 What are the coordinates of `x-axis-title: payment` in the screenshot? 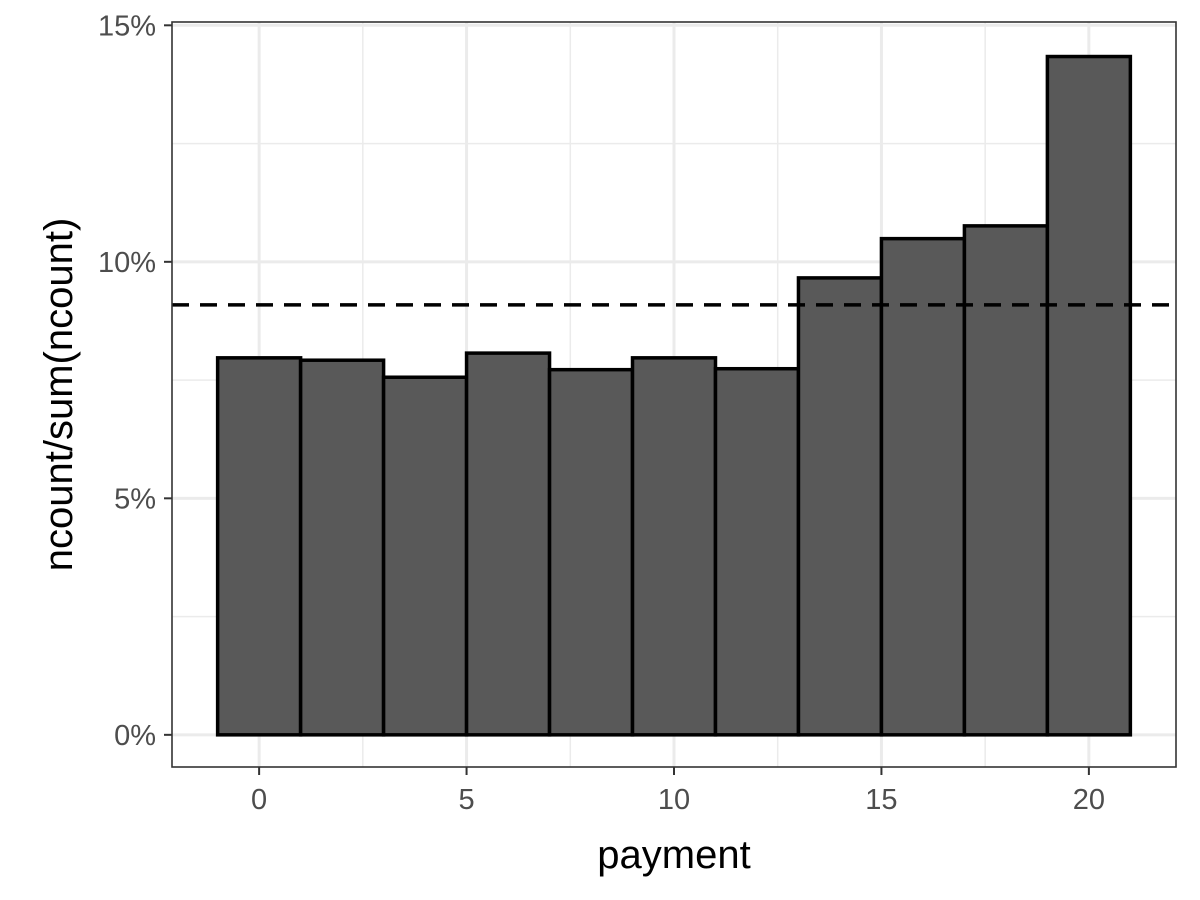 It's located at (673, 855).